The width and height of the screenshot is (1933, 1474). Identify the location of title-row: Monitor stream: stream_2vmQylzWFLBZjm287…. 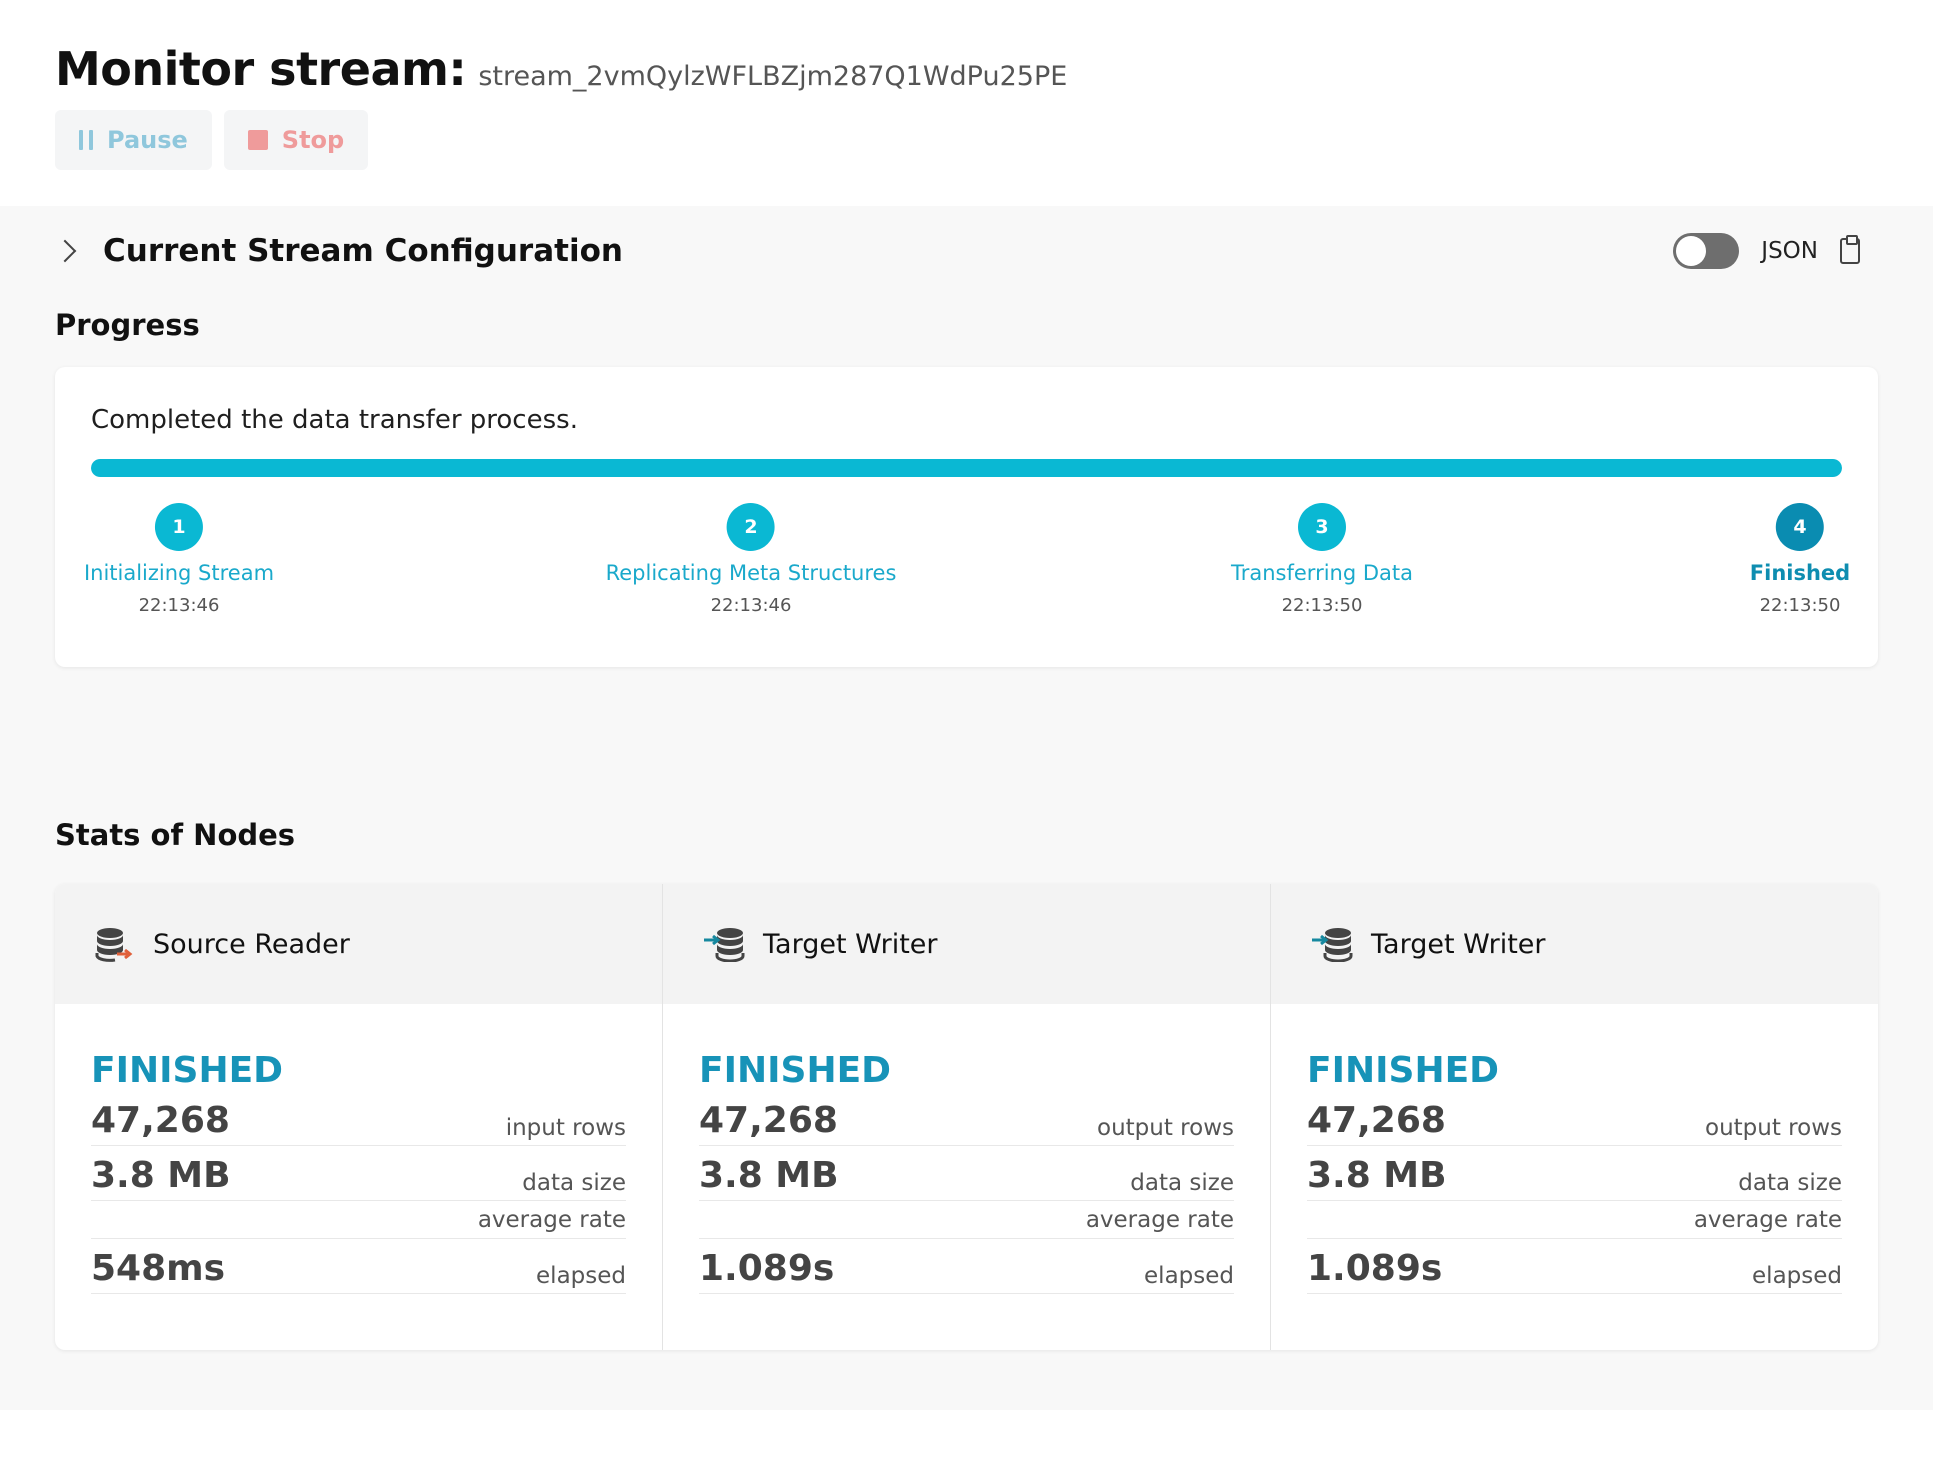
(966, 69).